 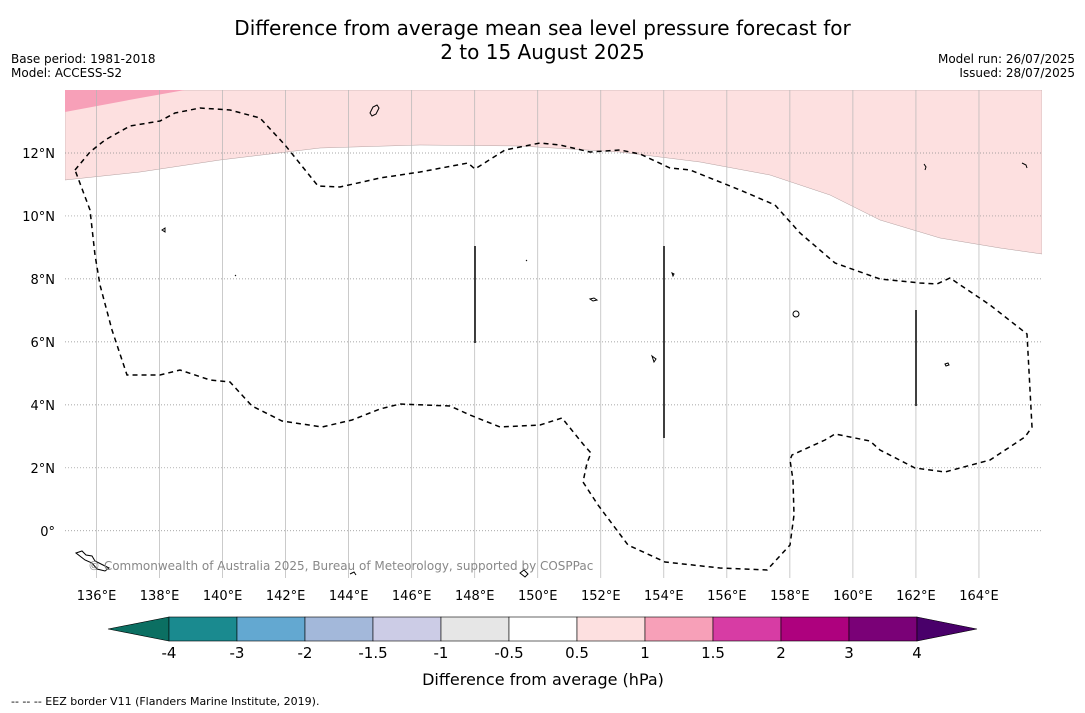 What do you see at coordinates (38, 217) in the screenshot?
I see `lat-tick-label: 10°N` at bounding box center [38, 217].